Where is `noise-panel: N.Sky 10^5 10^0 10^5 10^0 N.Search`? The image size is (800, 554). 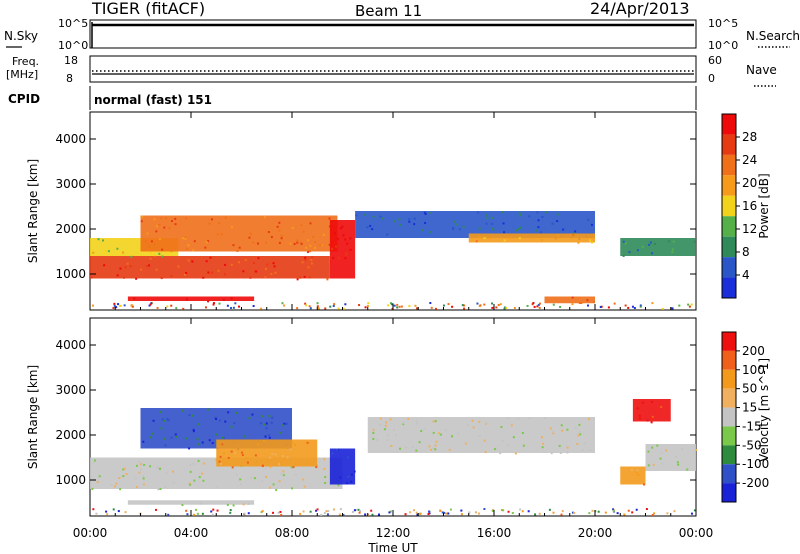 noise-panel: N.Sky 10^5 10^0 10^5 10^0 N.Search is located at coordinates (402, 34).